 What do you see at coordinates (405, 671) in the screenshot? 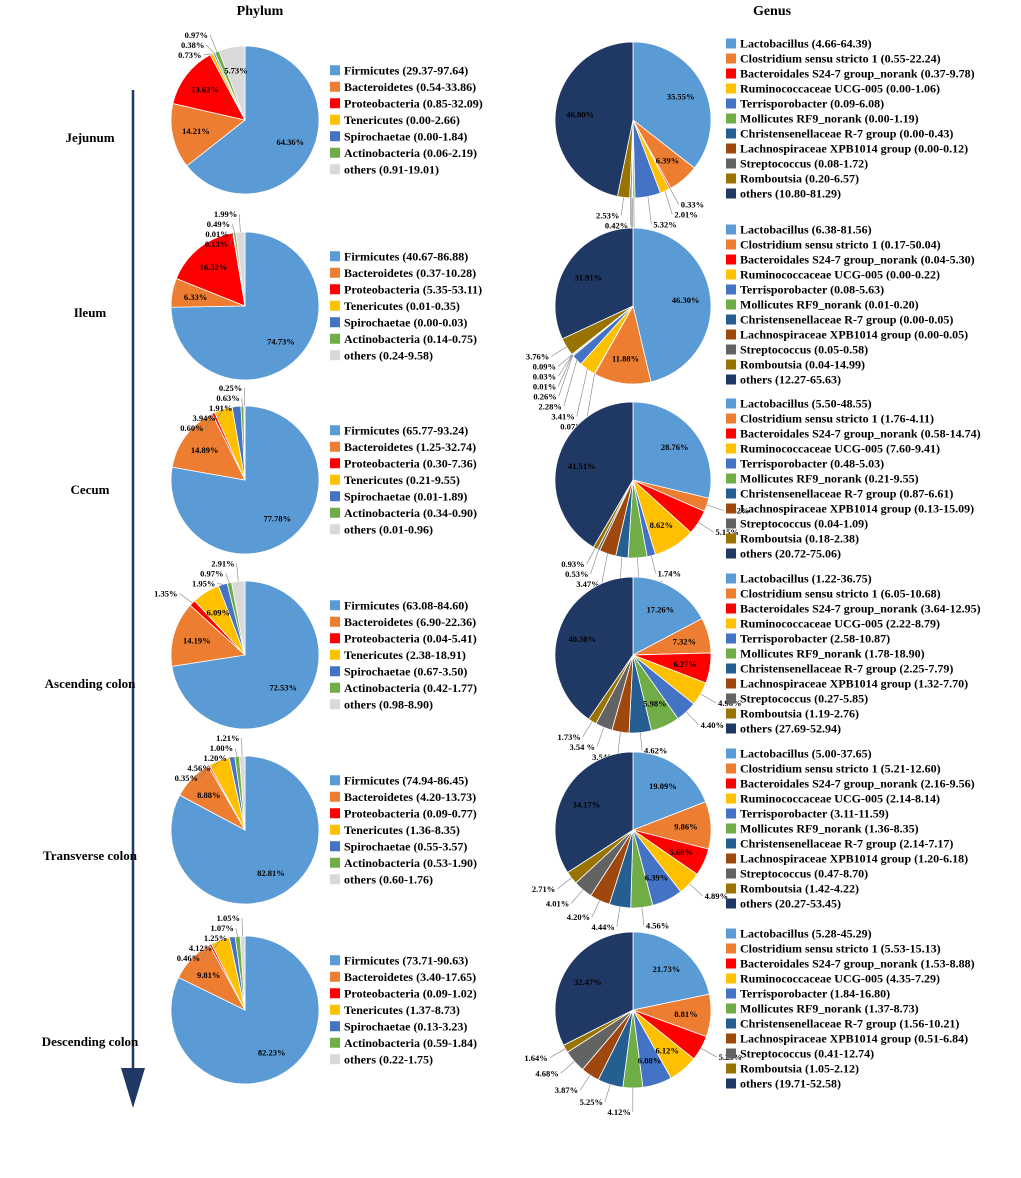
I see `phylum-ascending-colon-legend-entry-4: Spirochaetae (0.67-3.50)` at bounding box center [405, 671].